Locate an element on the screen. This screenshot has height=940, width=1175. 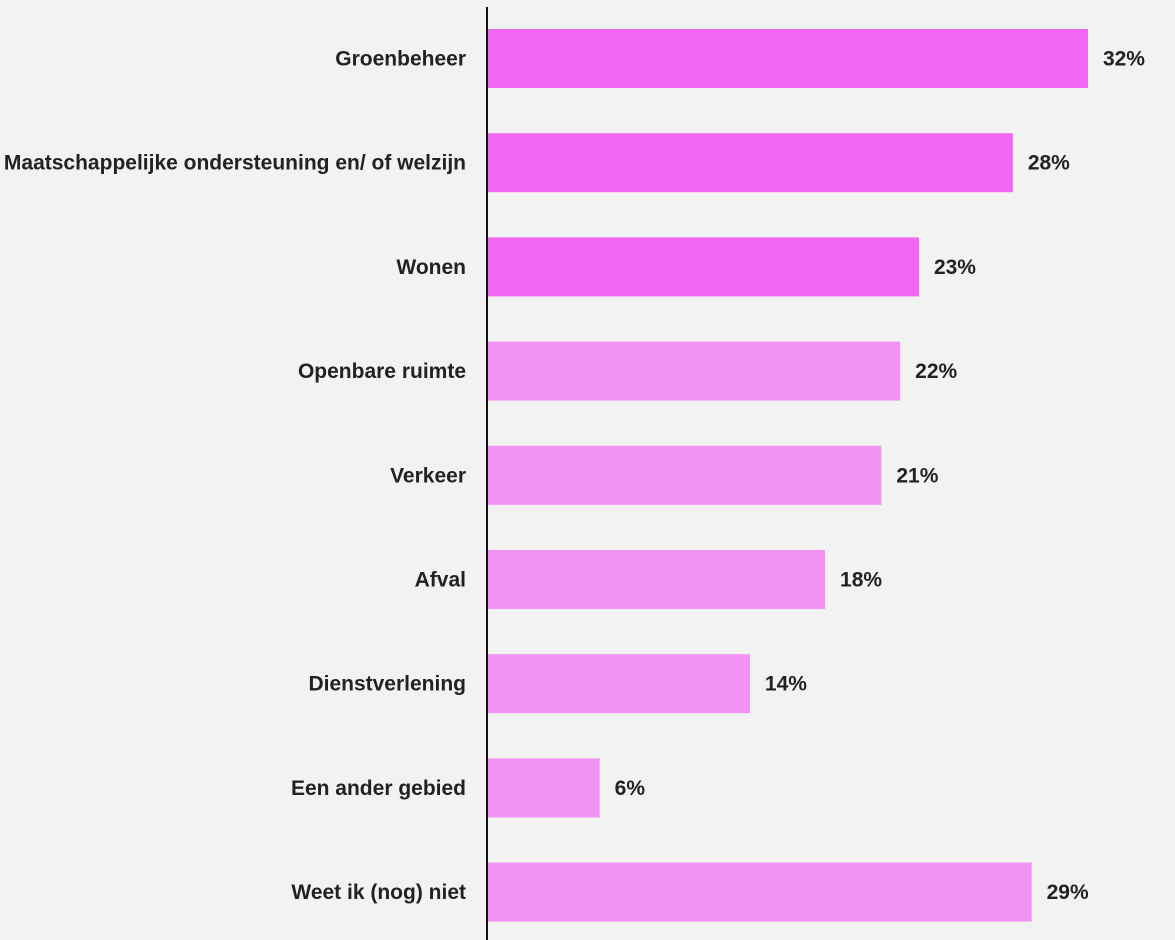
category-label: Verkeer is located at coordinates (428, 475).